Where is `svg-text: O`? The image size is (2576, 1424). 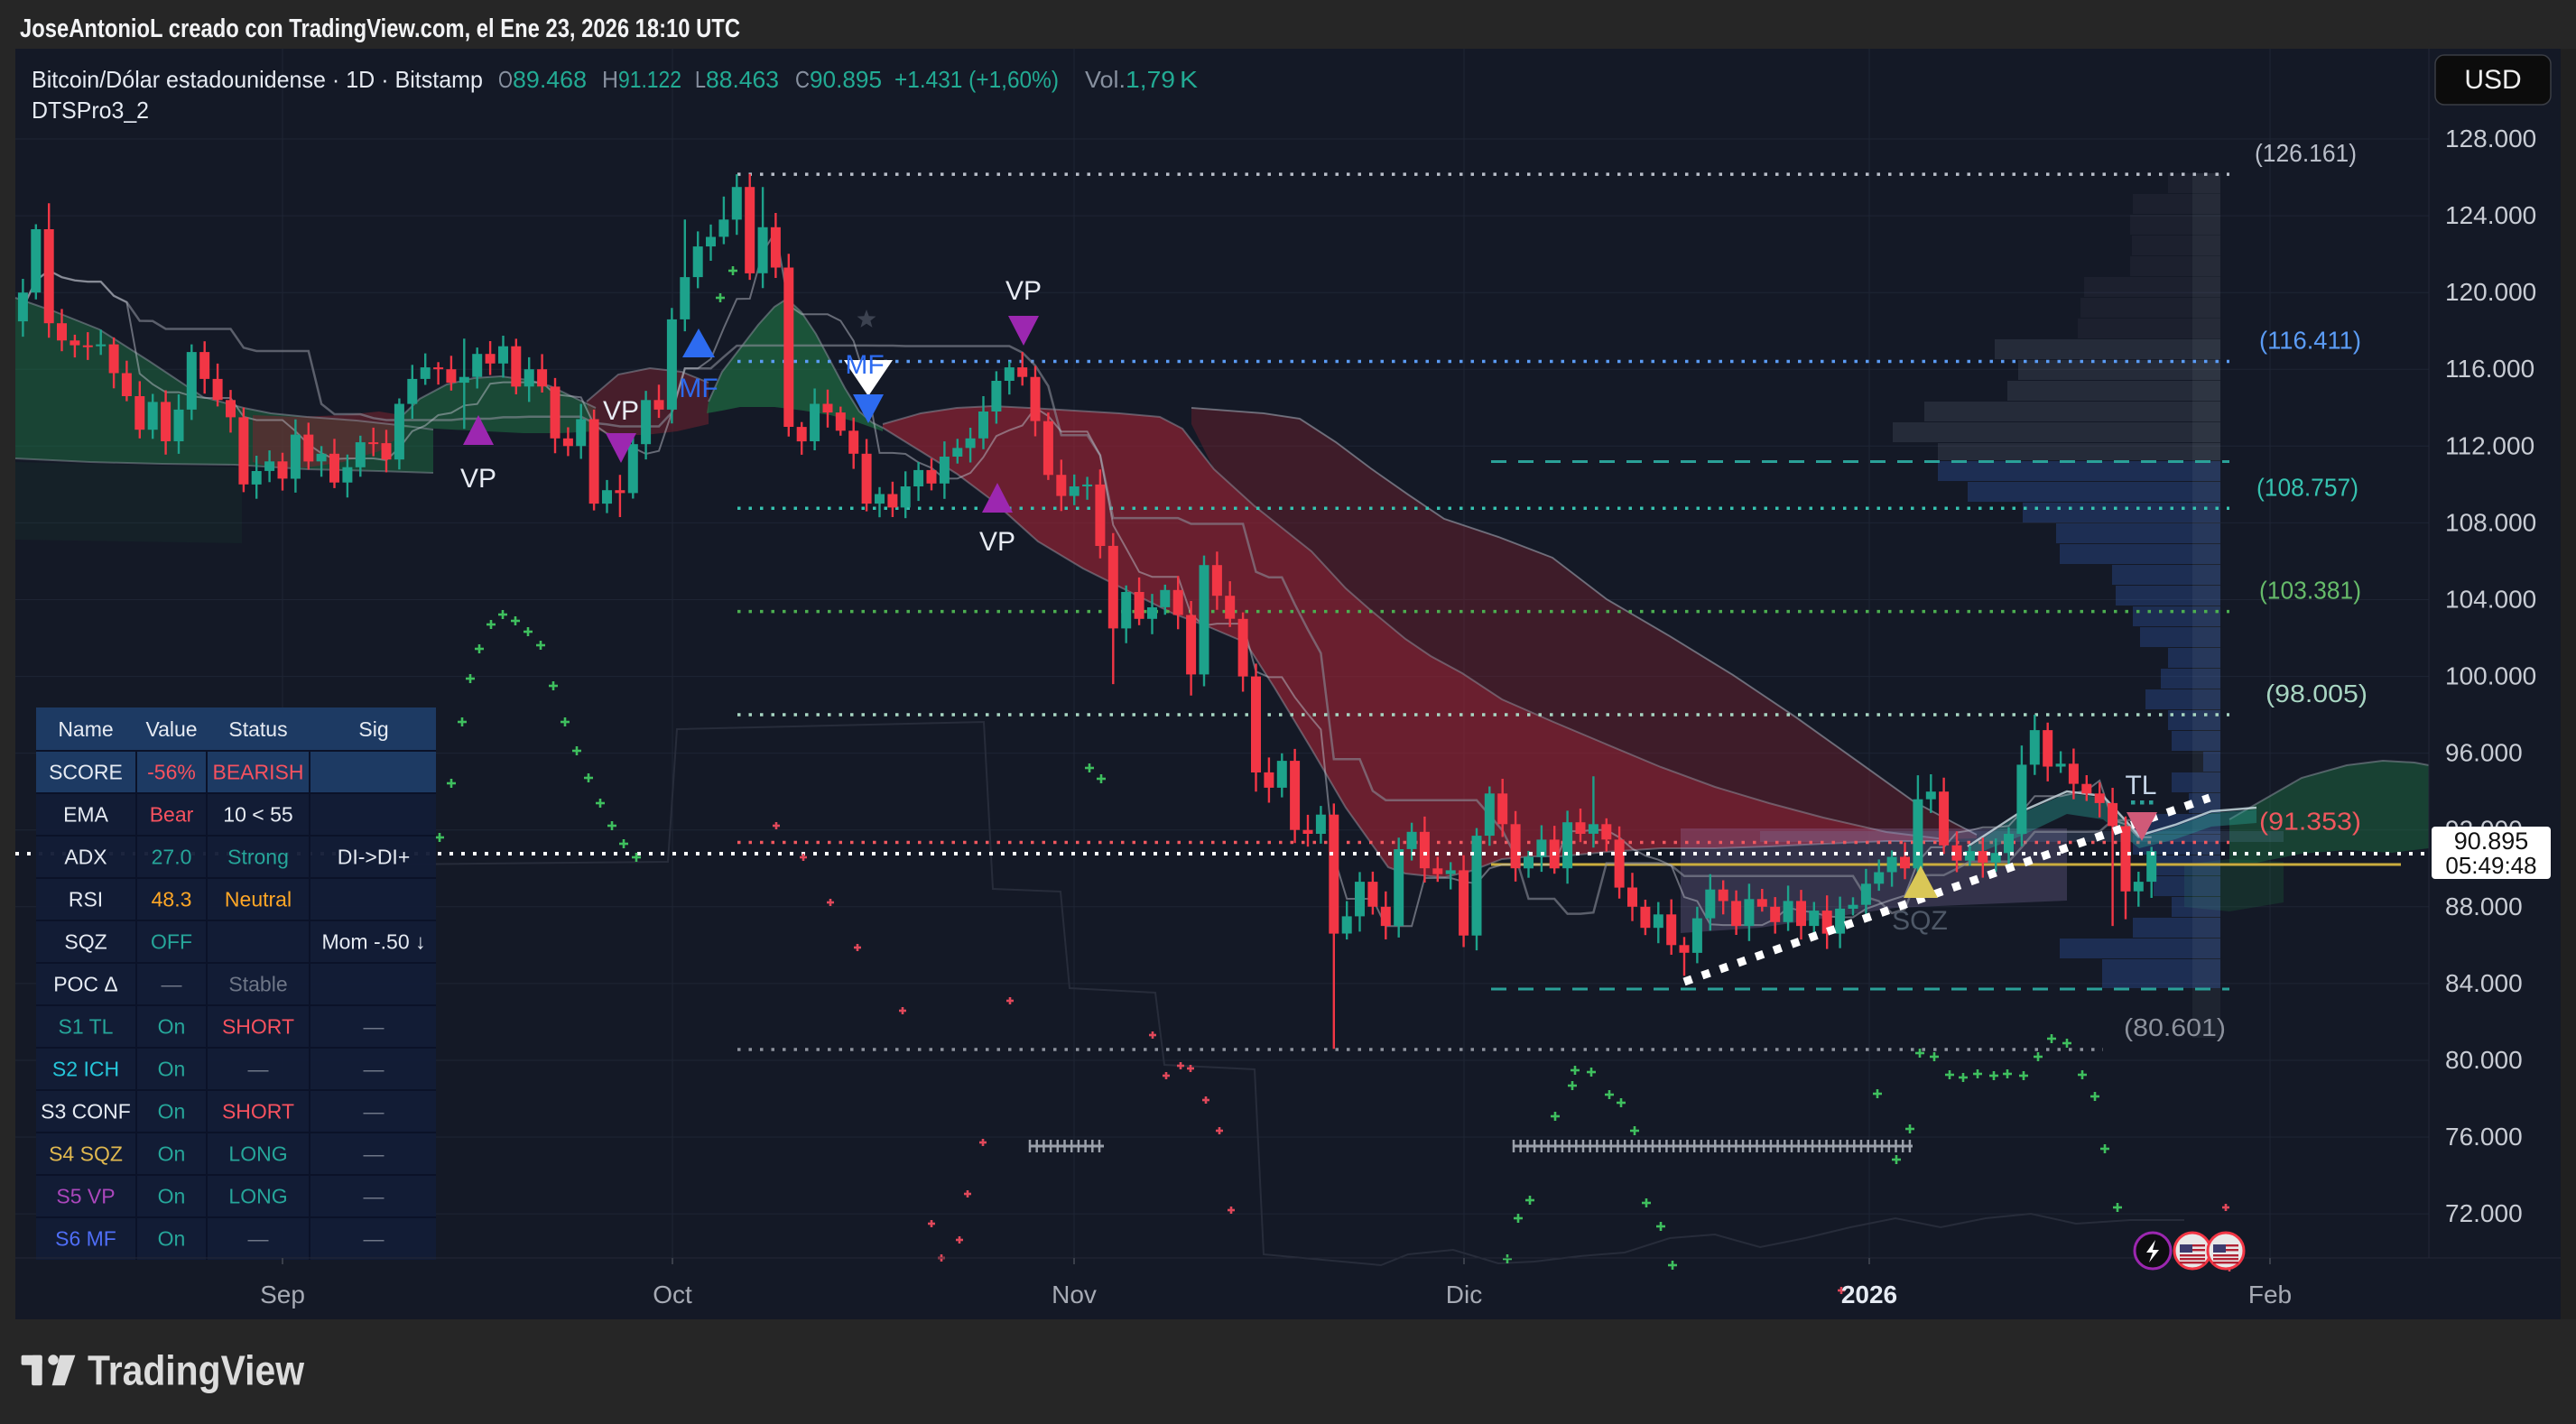 svg-text: O is located at coordinates (506, 79).